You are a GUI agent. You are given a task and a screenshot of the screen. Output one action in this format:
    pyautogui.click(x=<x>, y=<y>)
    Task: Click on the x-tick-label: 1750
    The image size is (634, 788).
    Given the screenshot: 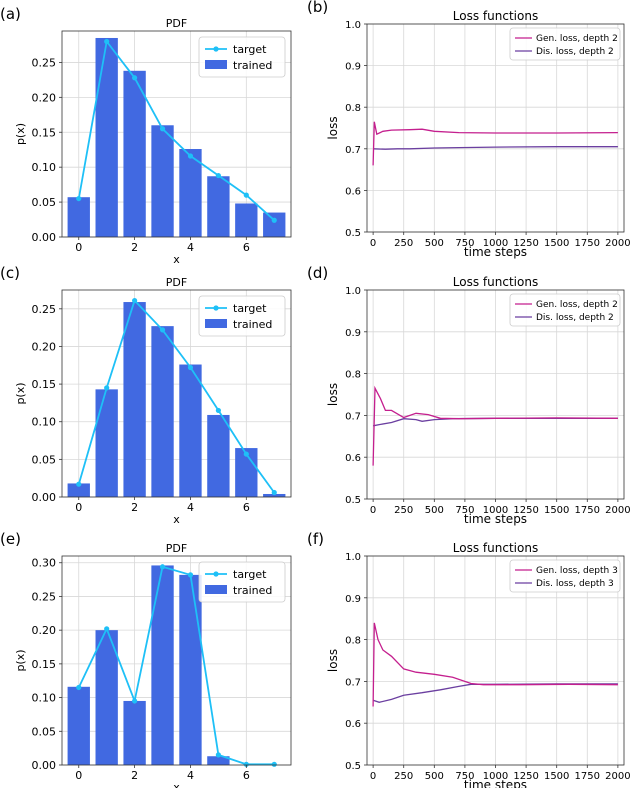 What is the action you would take?
    pyautogui.click(x=587, y=776)
    